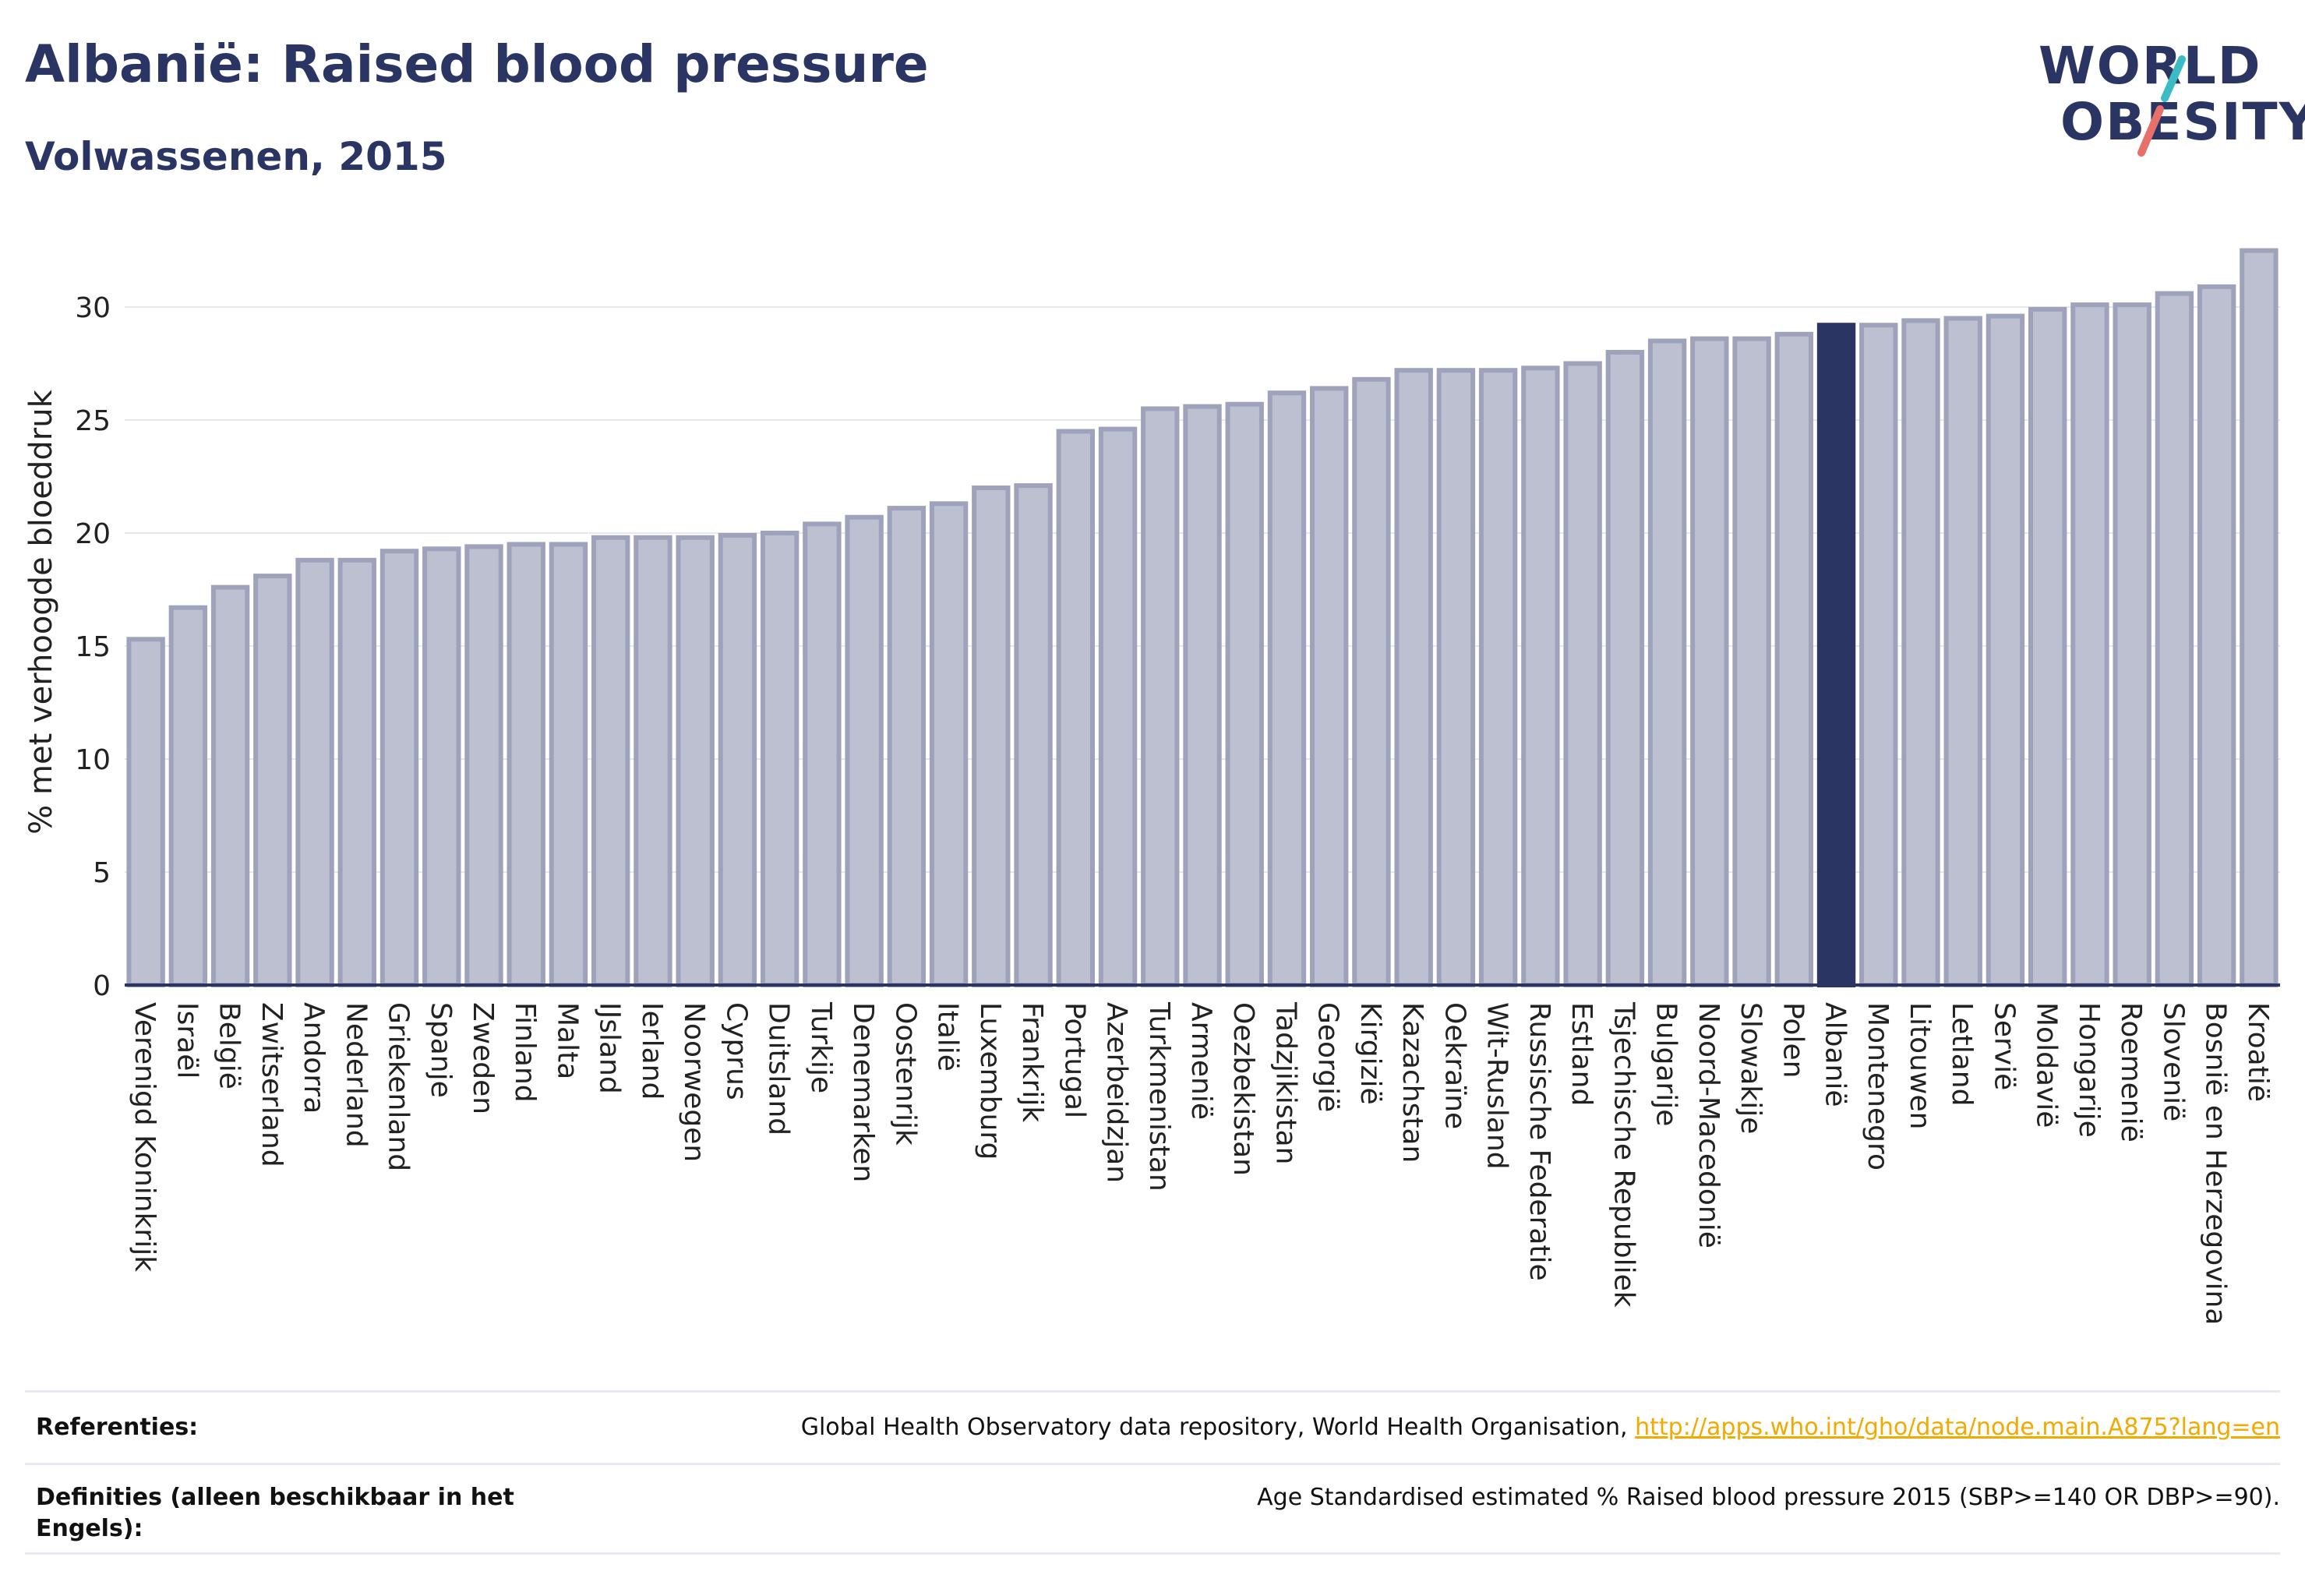  I want to click on y-tick-label: 20, so click(93, 534).